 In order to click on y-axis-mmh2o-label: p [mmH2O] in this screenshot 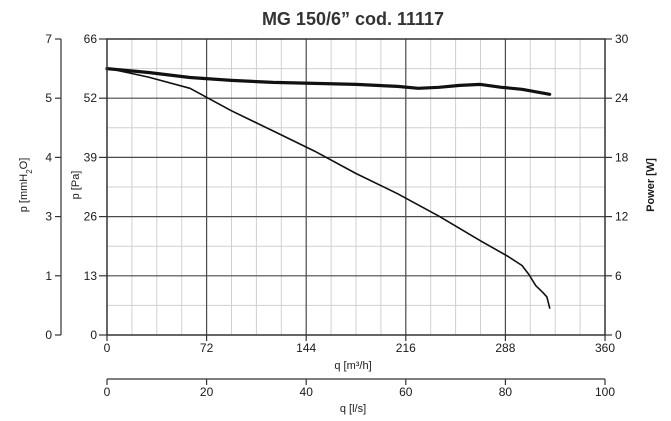, I will do `click(26, 185)`.